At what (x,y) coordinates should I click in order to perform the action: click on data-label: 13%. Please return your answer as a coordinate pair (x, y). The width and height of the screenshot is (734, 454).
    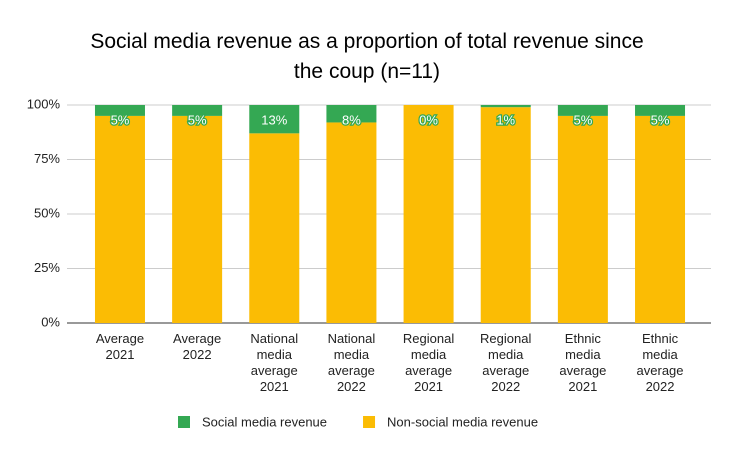
    Looking at the image, I should click on (274, 119).